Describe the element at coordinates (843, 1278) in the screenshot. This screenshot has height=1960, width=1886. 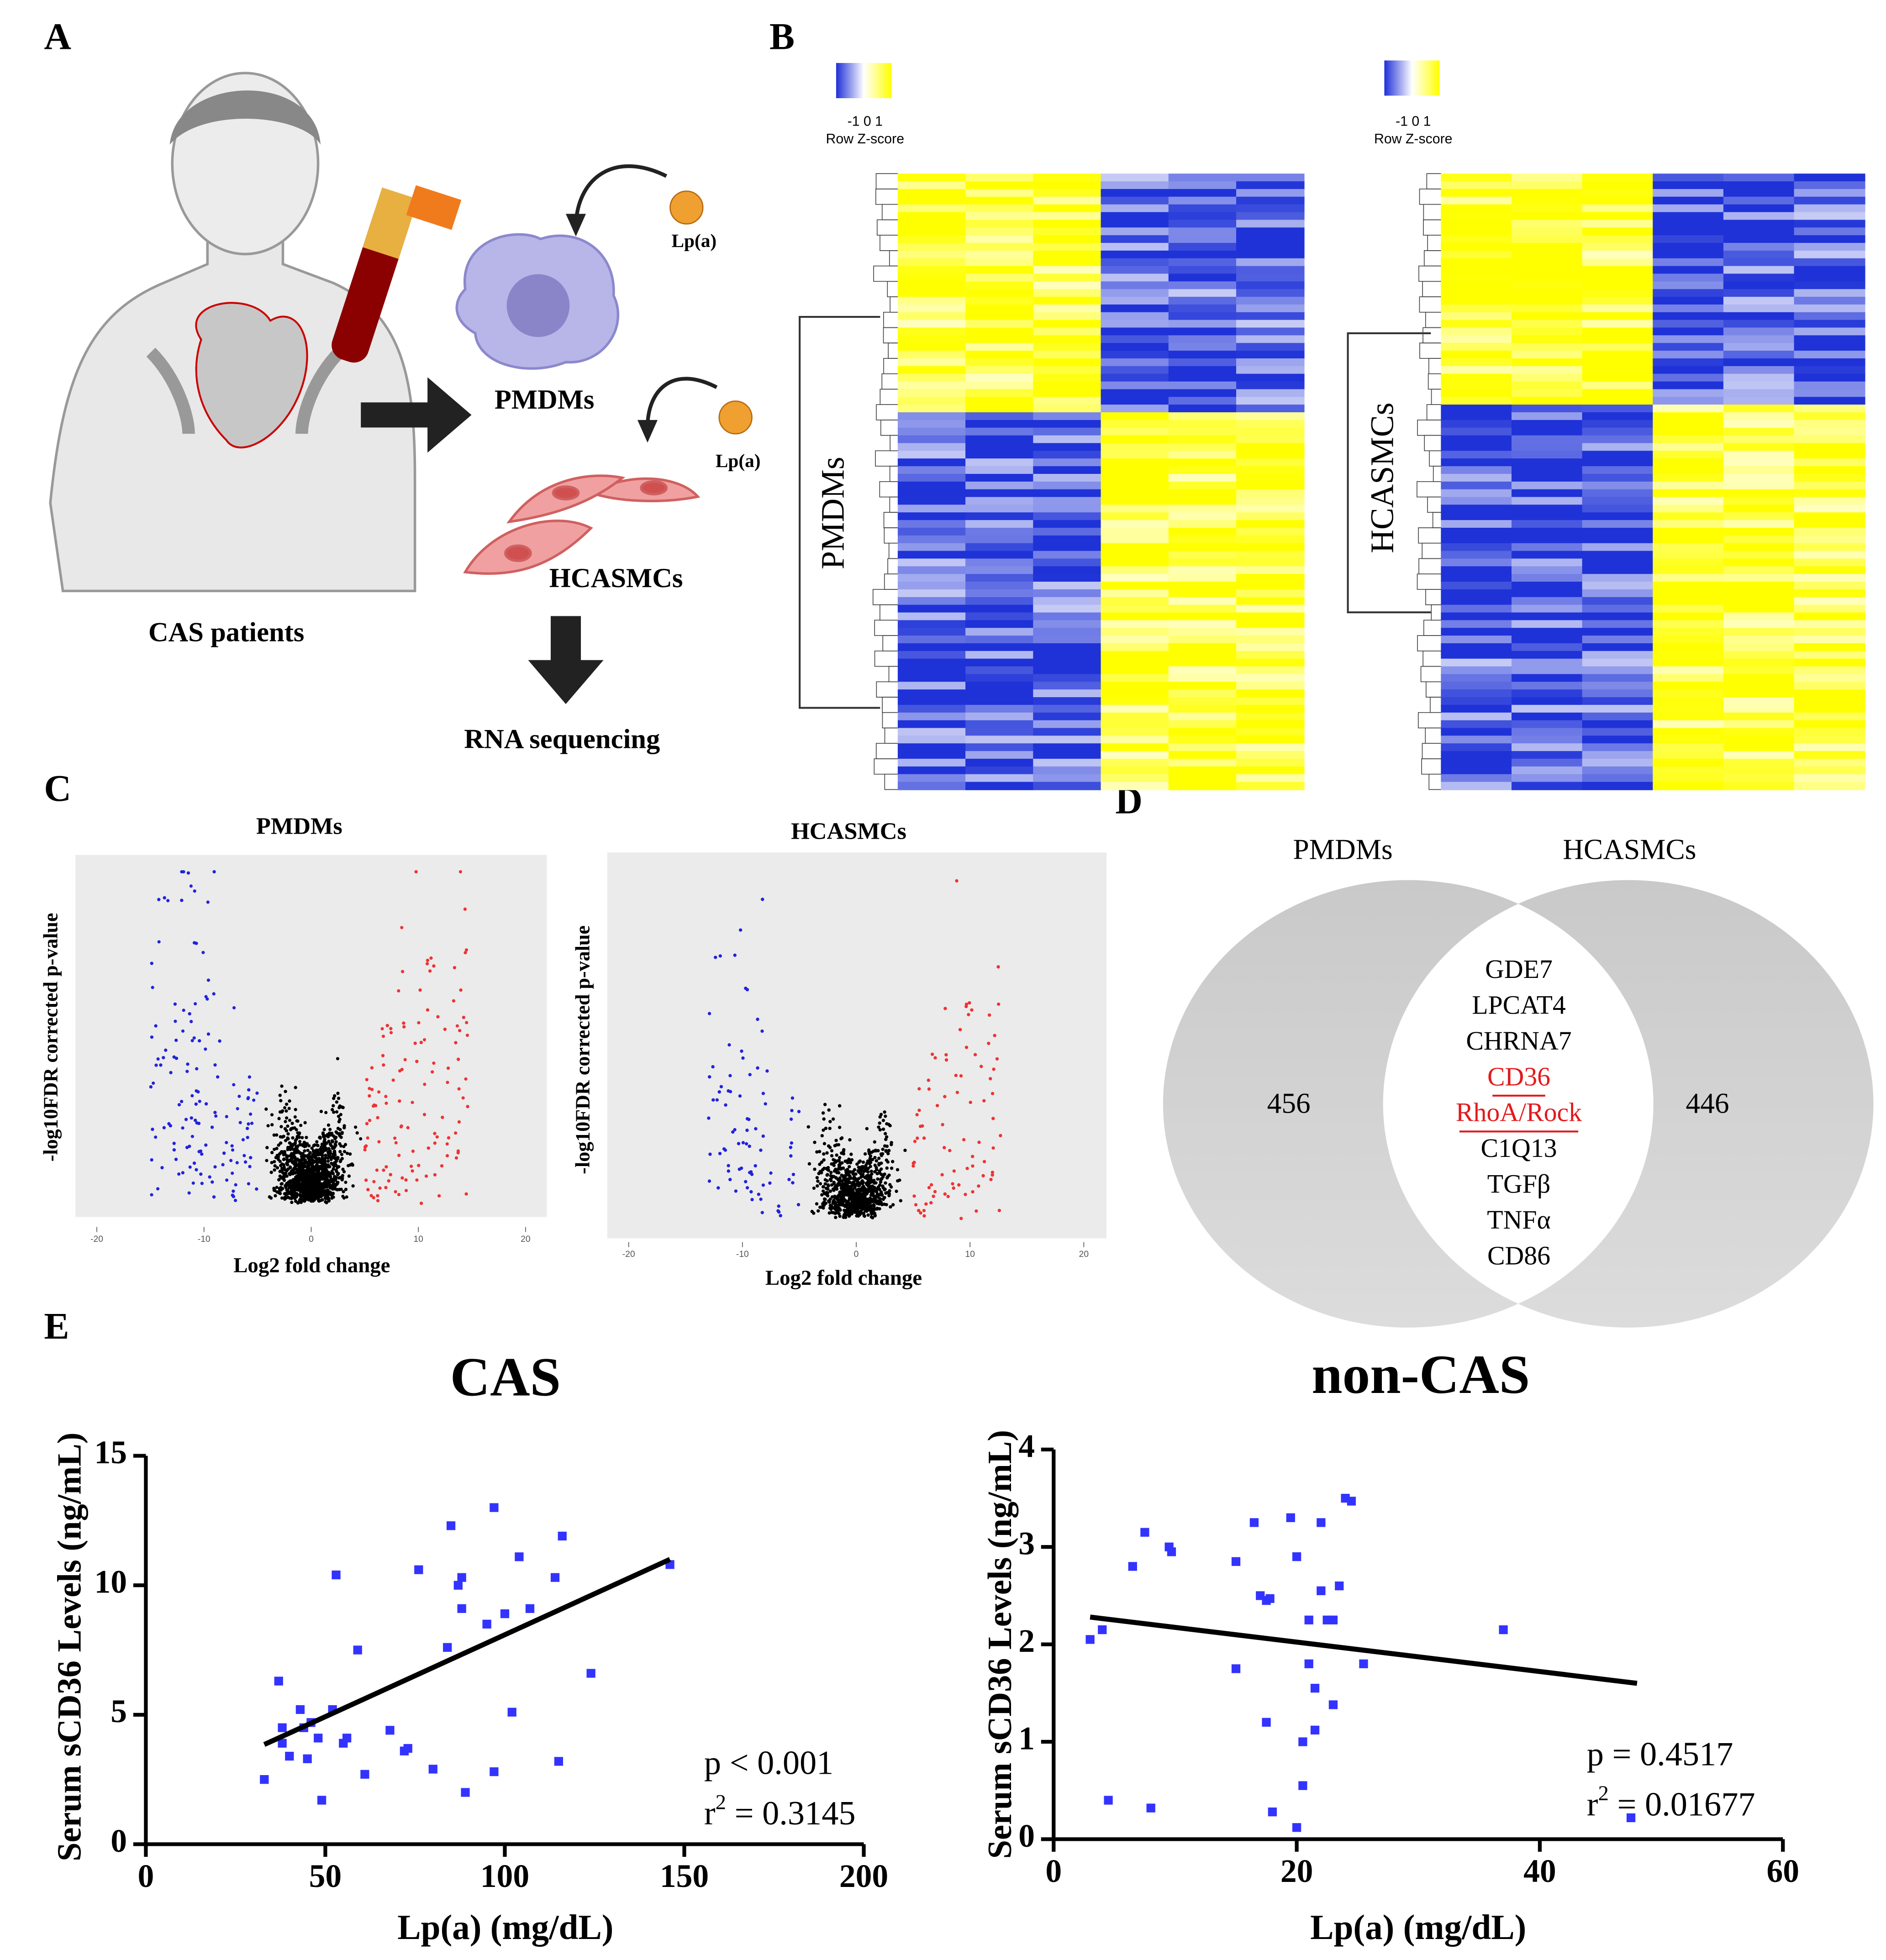
I see `axis-title: Log2 fold change` at that location.